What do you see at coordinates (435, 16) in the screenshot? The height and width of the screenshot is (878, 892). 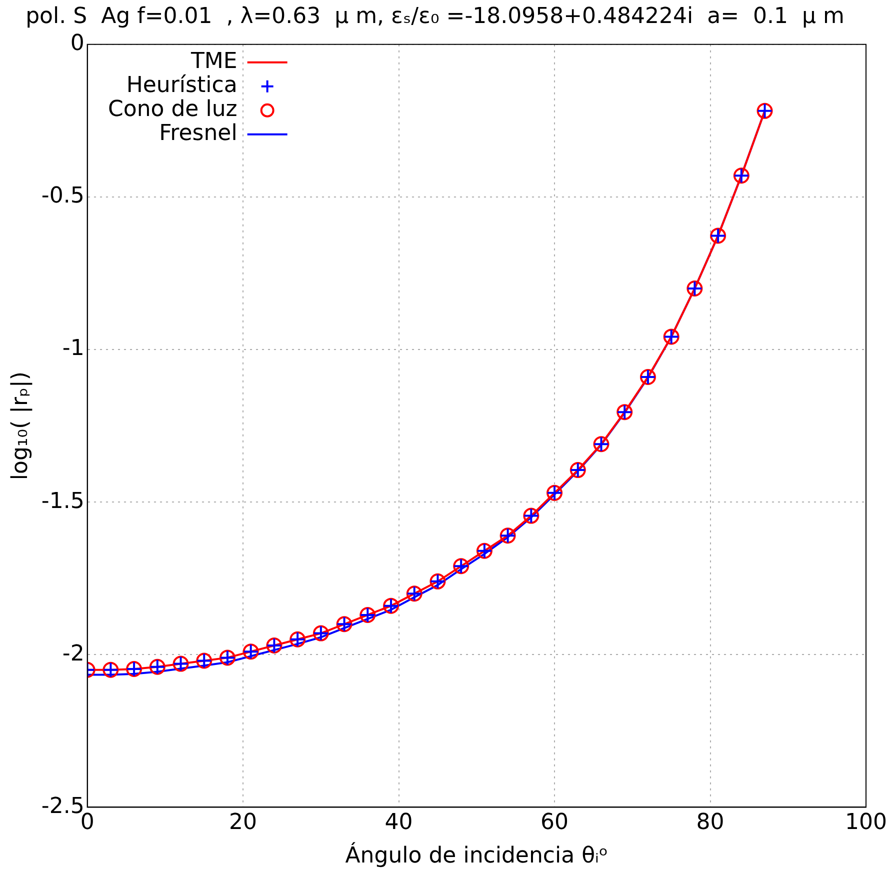 I see `chart-title: pol. S Ag f=0.01 , λ=0.63 μ m, εₛ/ε₀ =-18.0958+0.484224i a= 0.1 μ m` at bounding box center [435, 16].